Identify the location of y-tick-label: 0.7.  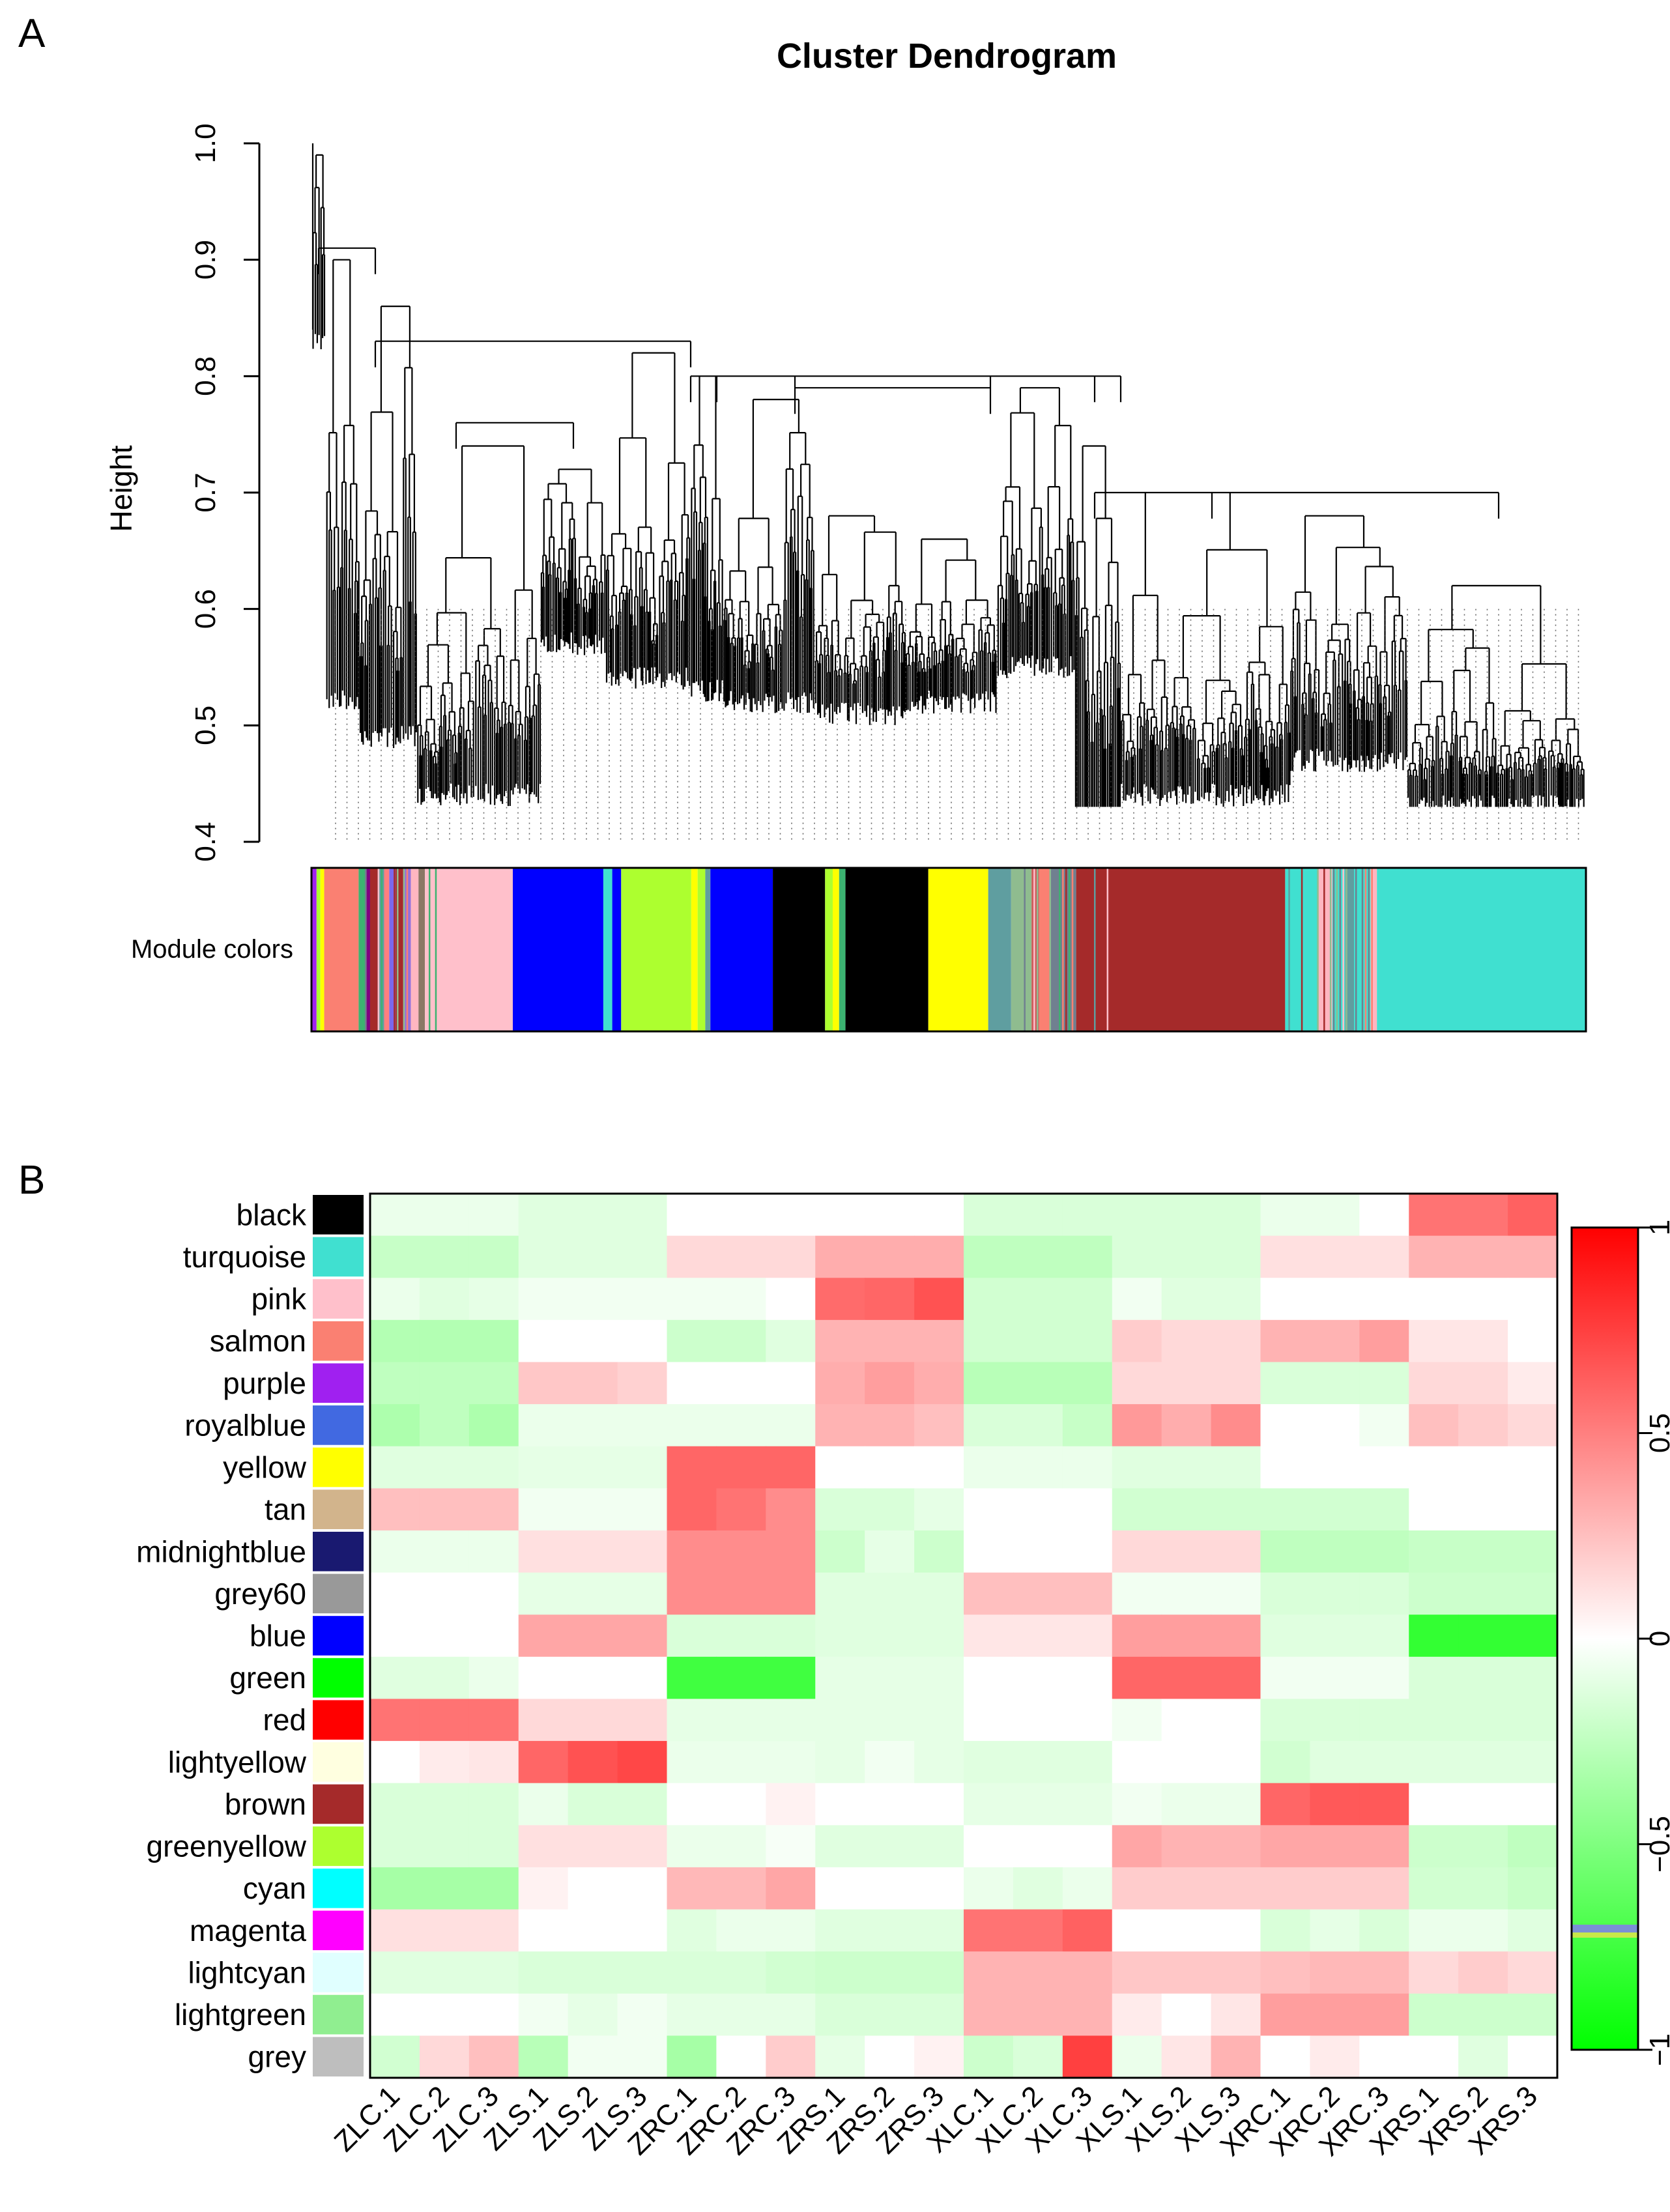
(206, 492).